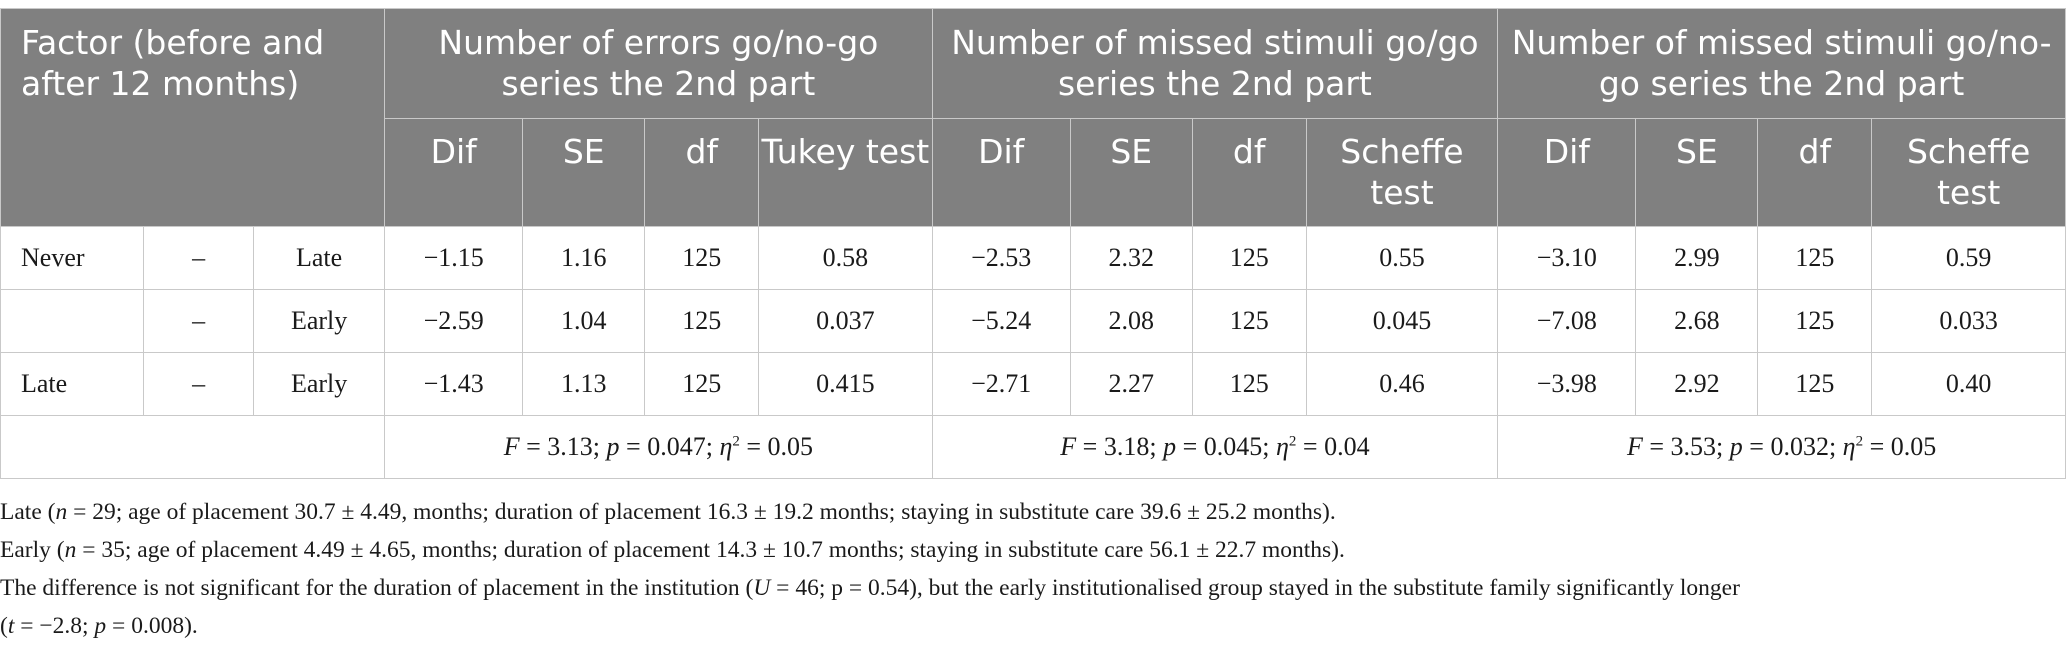  What do you see at coordinates (454, 384) in the screenshot?
I see `table-cell: −1.43` at bounding box center [454, 384].